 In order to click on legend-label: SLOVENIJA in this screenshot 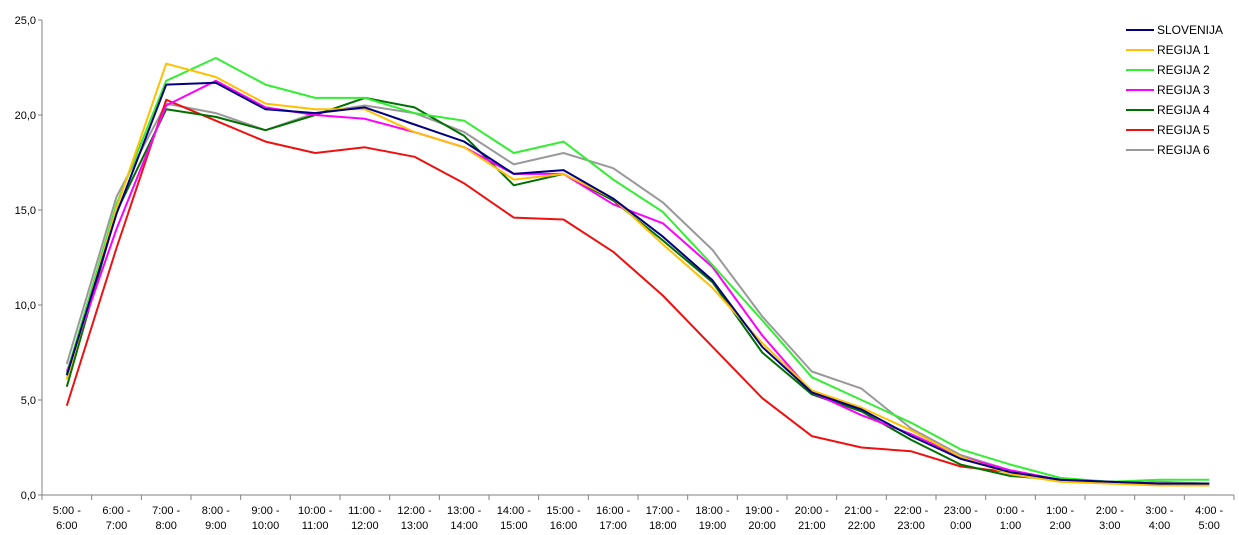, I will do `click(1190, 30)`.